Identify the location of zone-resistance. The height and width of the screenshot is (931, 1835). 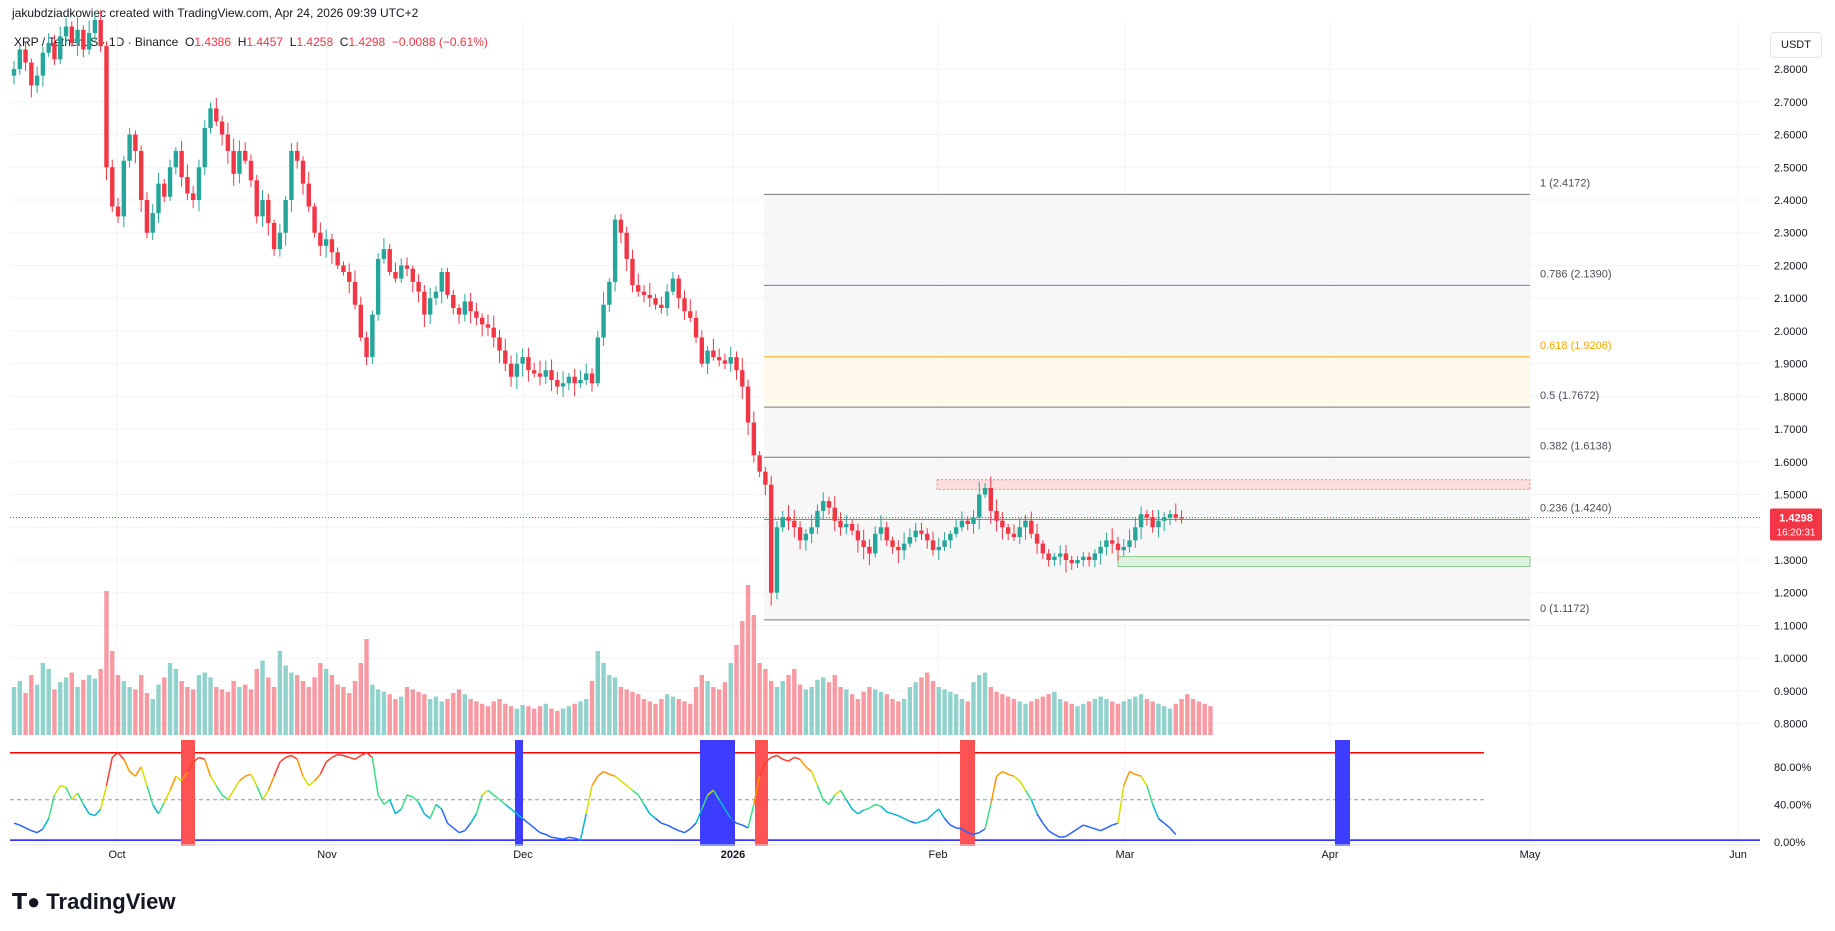
(1233, 484).